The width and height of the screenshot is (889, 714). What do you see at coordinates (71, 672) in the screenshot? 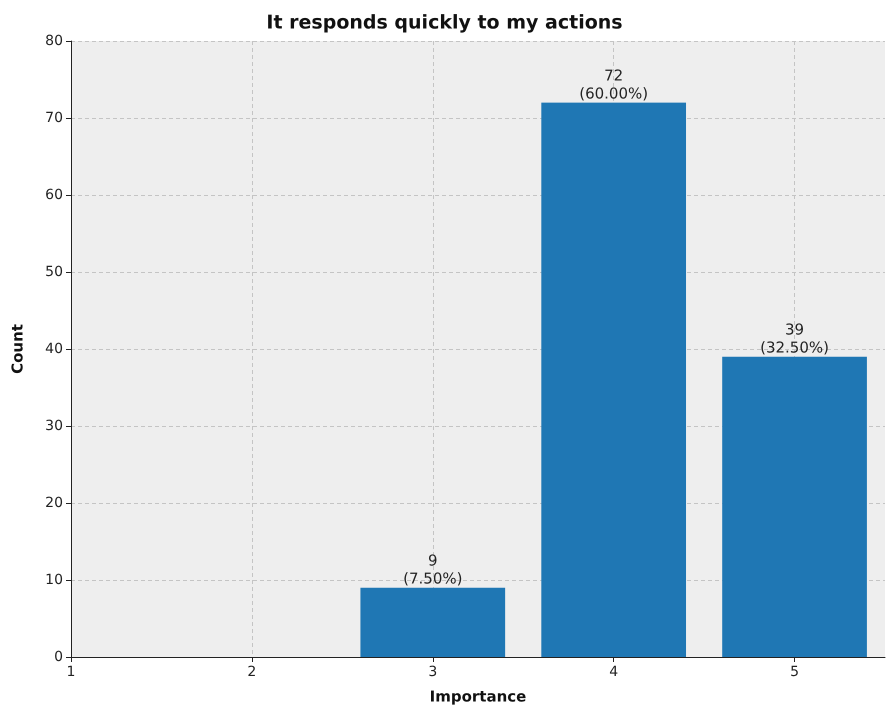
I see `x-tick-label: 1` at bounding box center [71, 672].